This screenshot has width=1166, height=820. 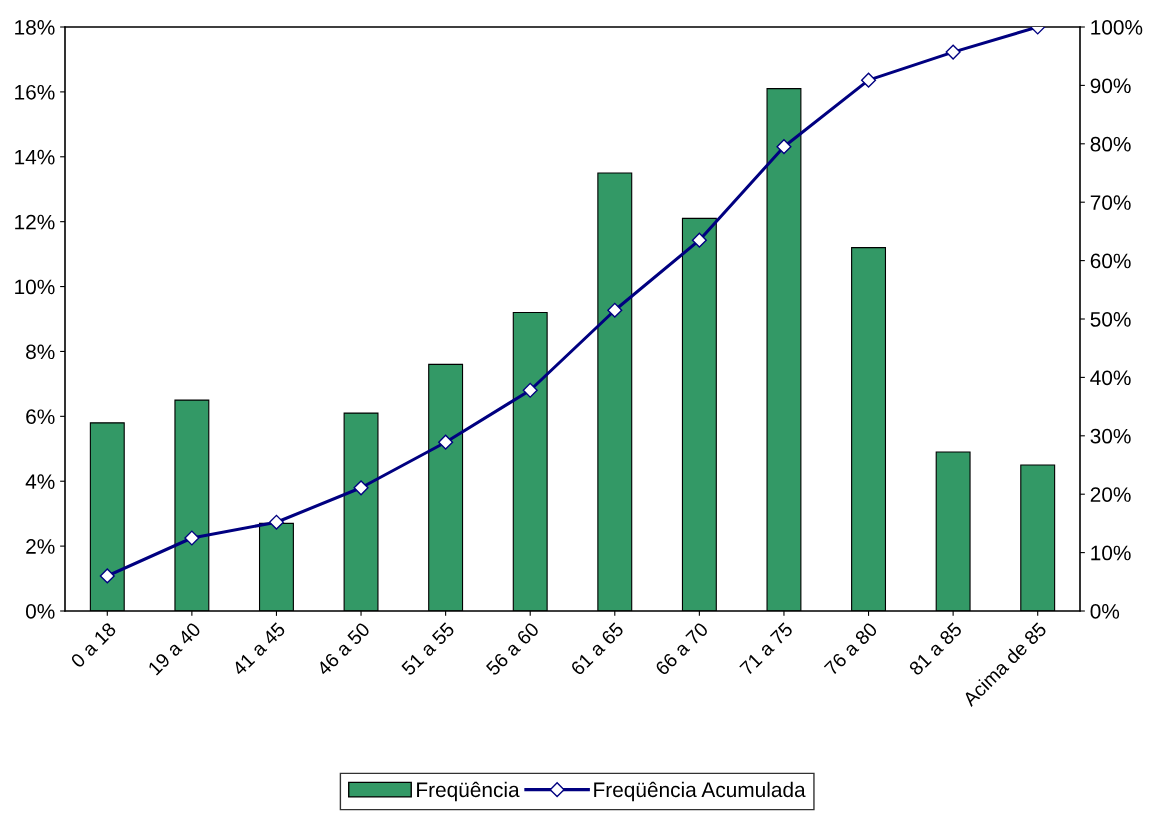 I want to click on y2-tick-label: 60%, so click(x=1110, y=261).